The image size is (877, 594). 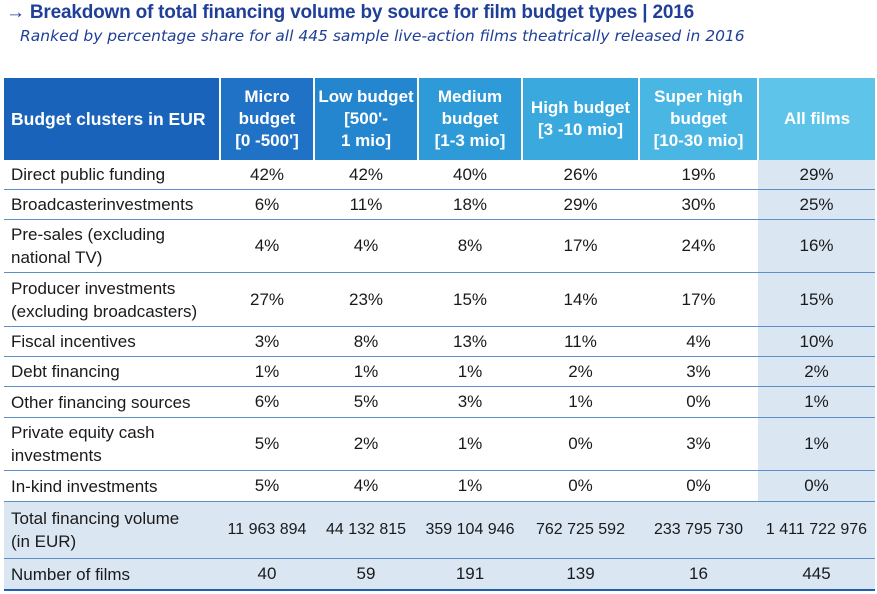 I want to click on row-label: Private equity cash investments, so click(x=112, y=444).